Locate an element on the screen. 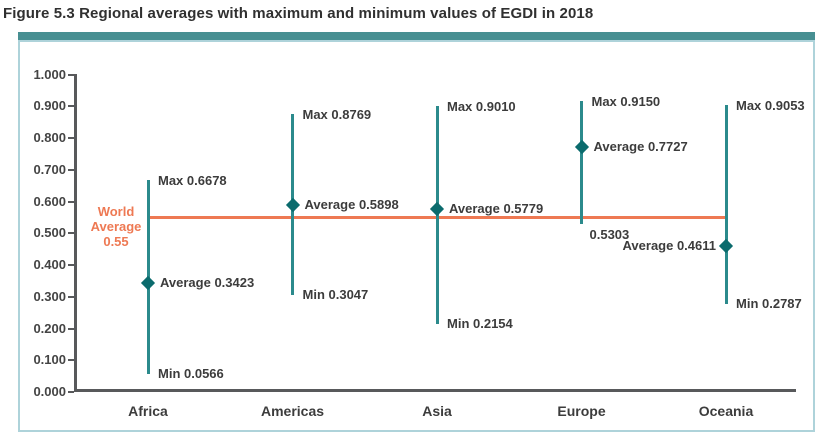  x-axis is located at coordinates (435, 390).